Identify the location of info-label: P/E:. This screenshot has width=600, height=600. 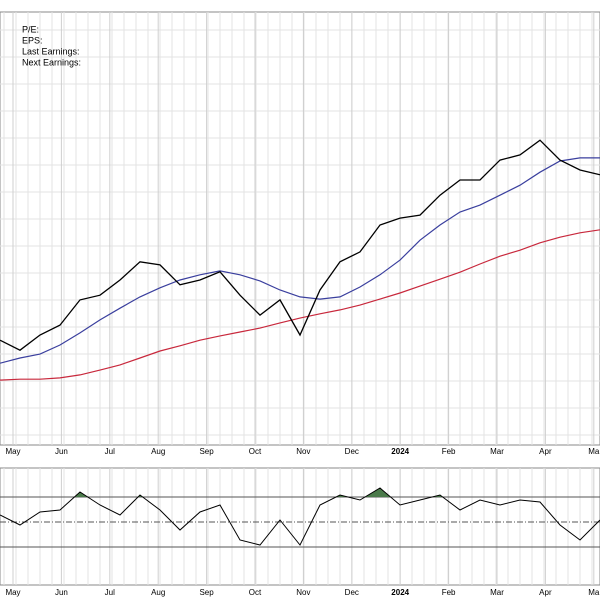
(30, 29).